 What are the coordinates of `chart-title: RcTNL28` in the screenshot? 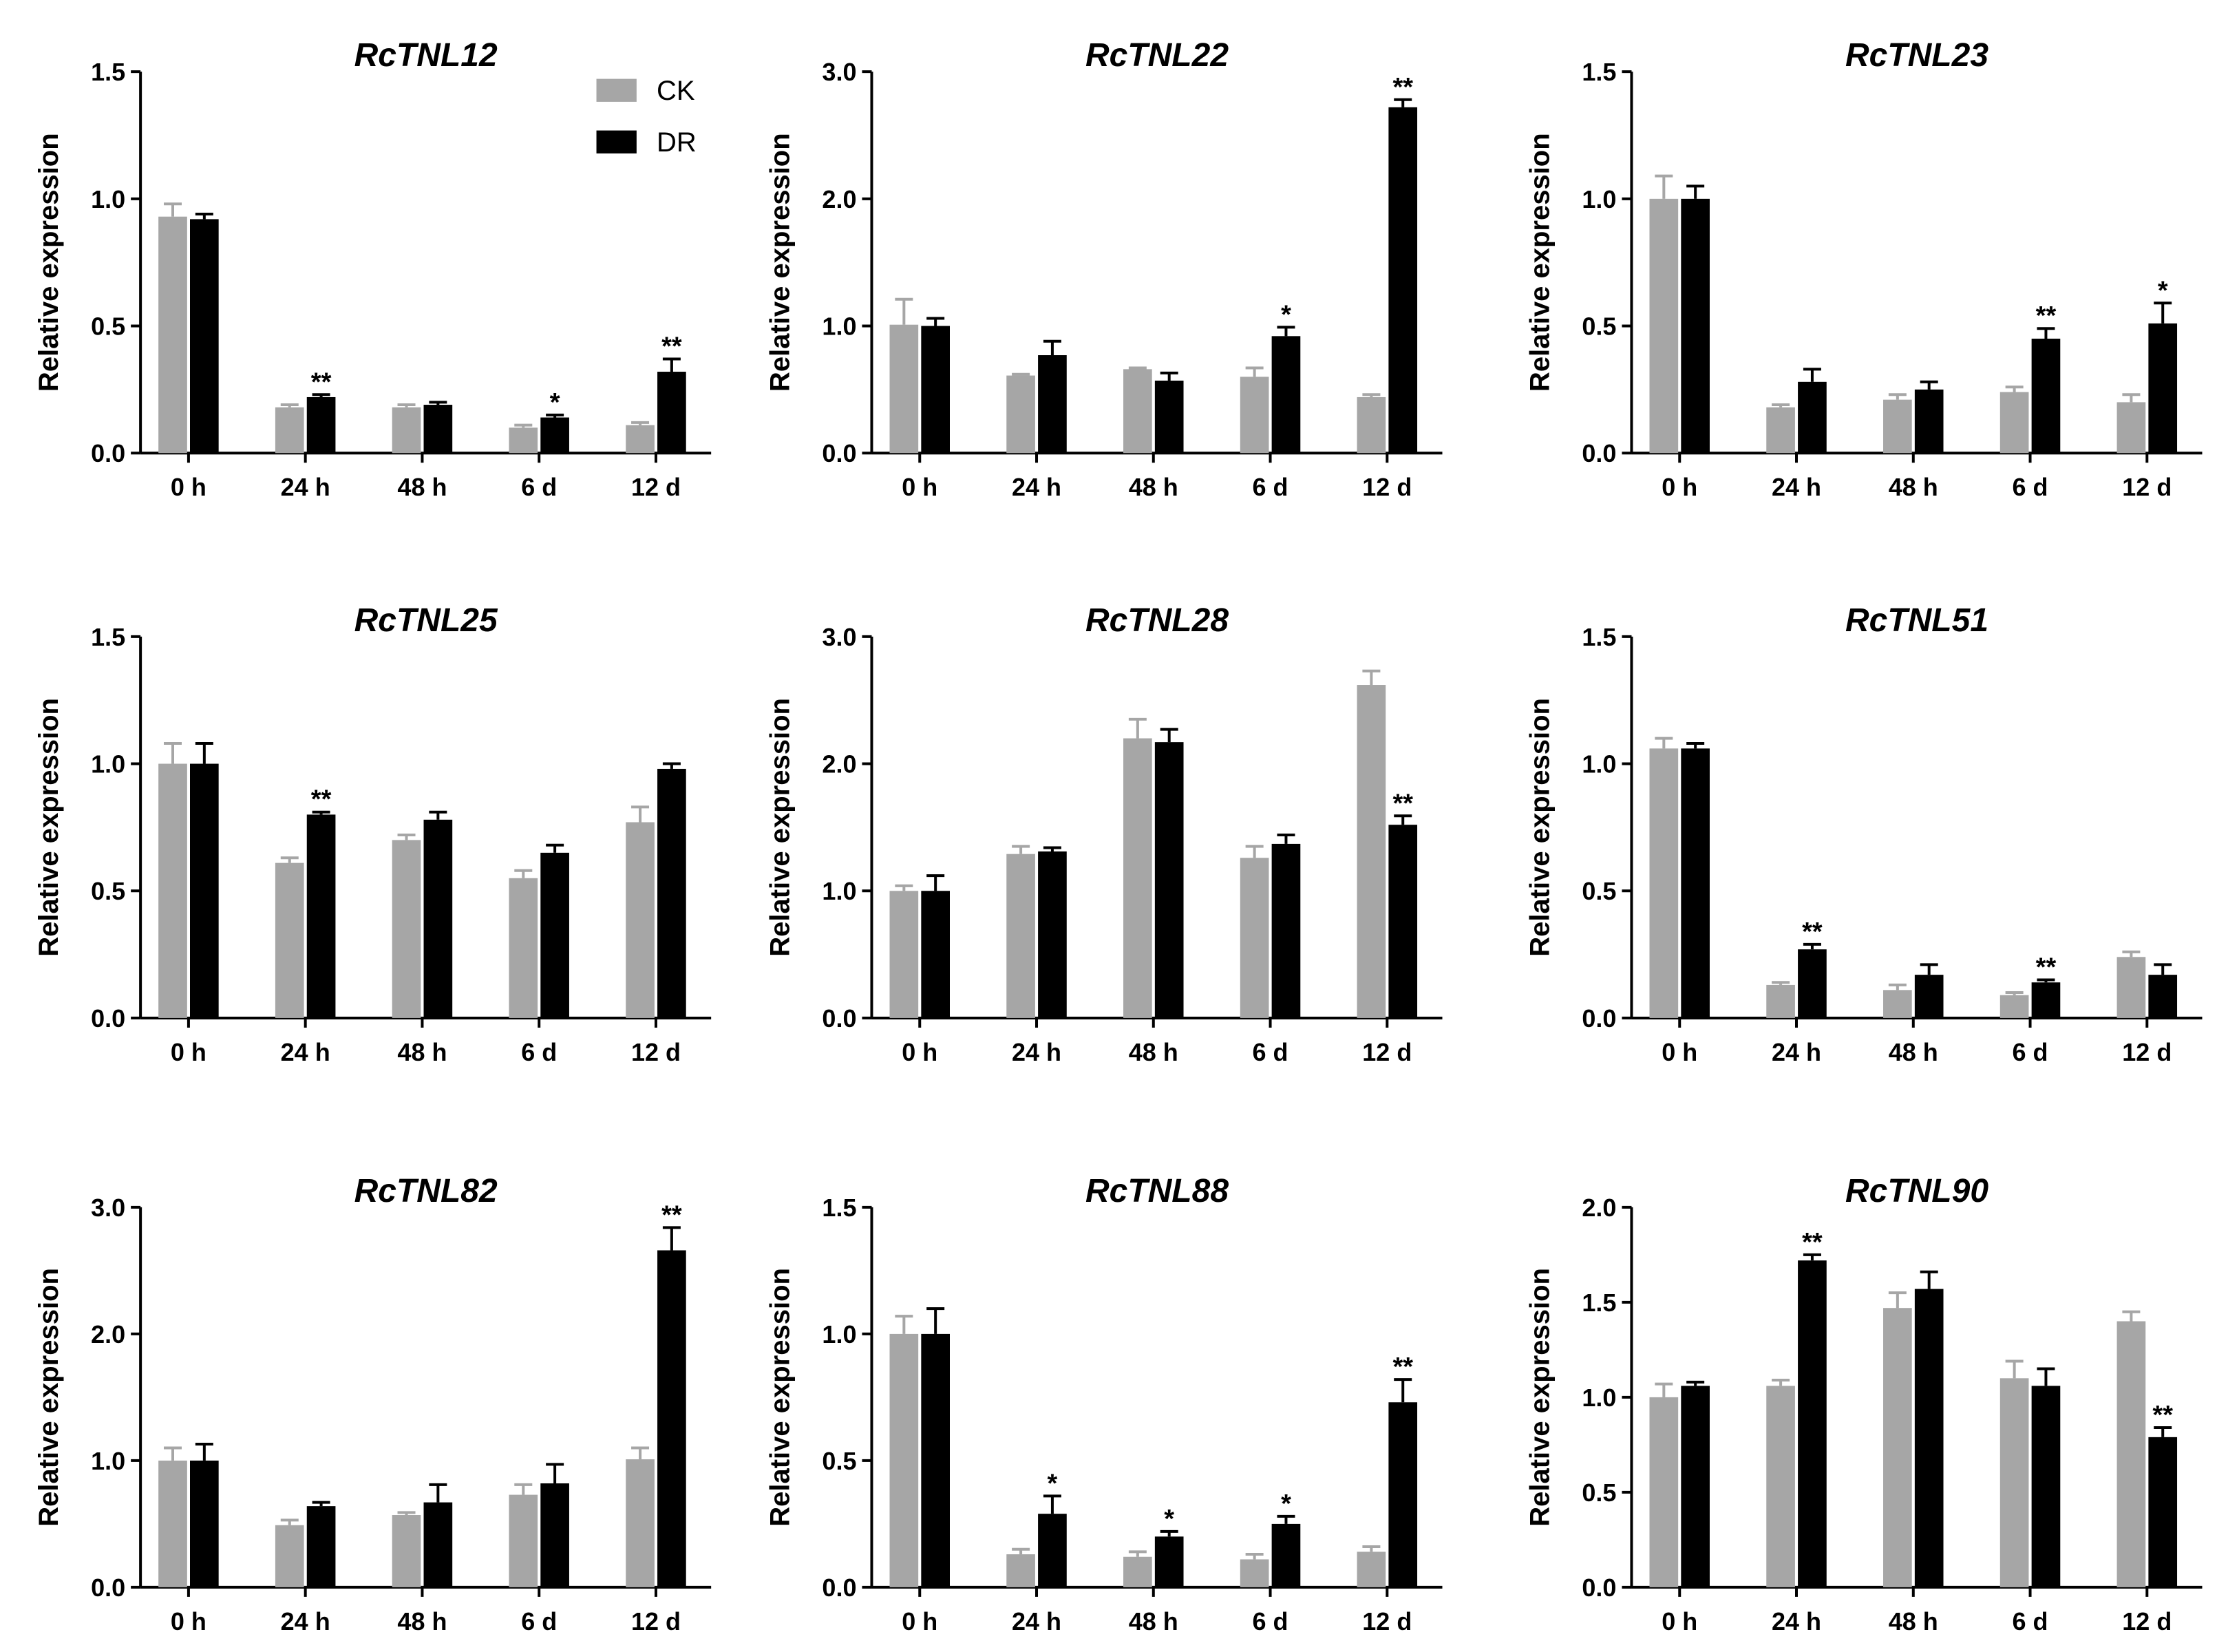 It's located at (1157, 620).